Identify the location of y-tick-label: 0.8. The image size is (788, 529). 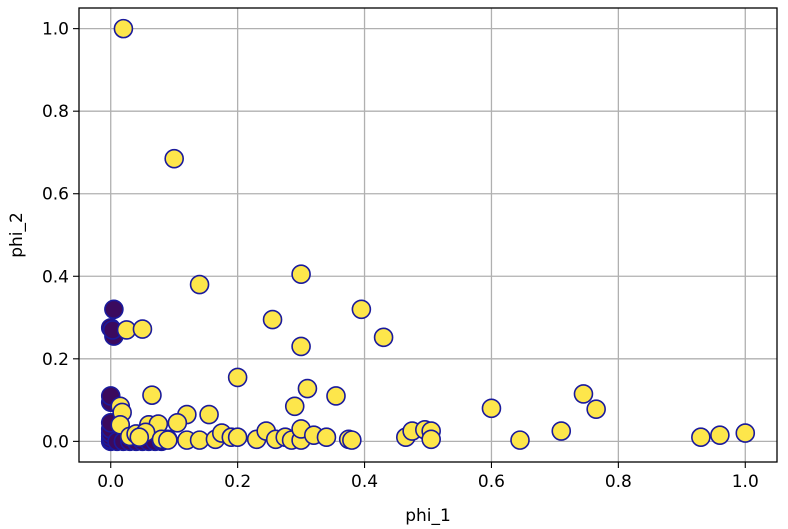
(55, 112).